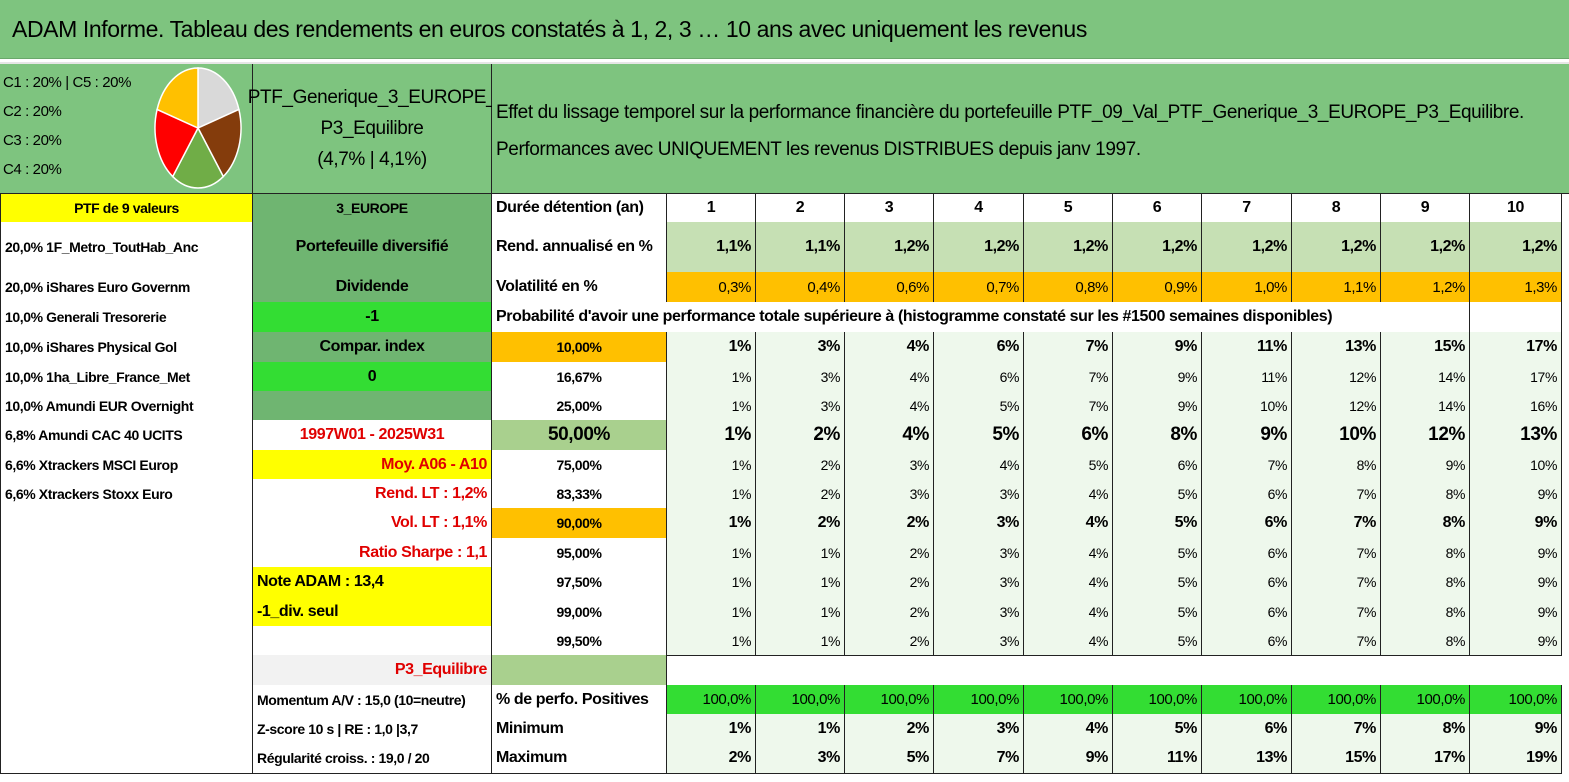 The width and height of the screenshot is (1569, 782). I want to click on label-cell: 95,00%, so click(579, 553).